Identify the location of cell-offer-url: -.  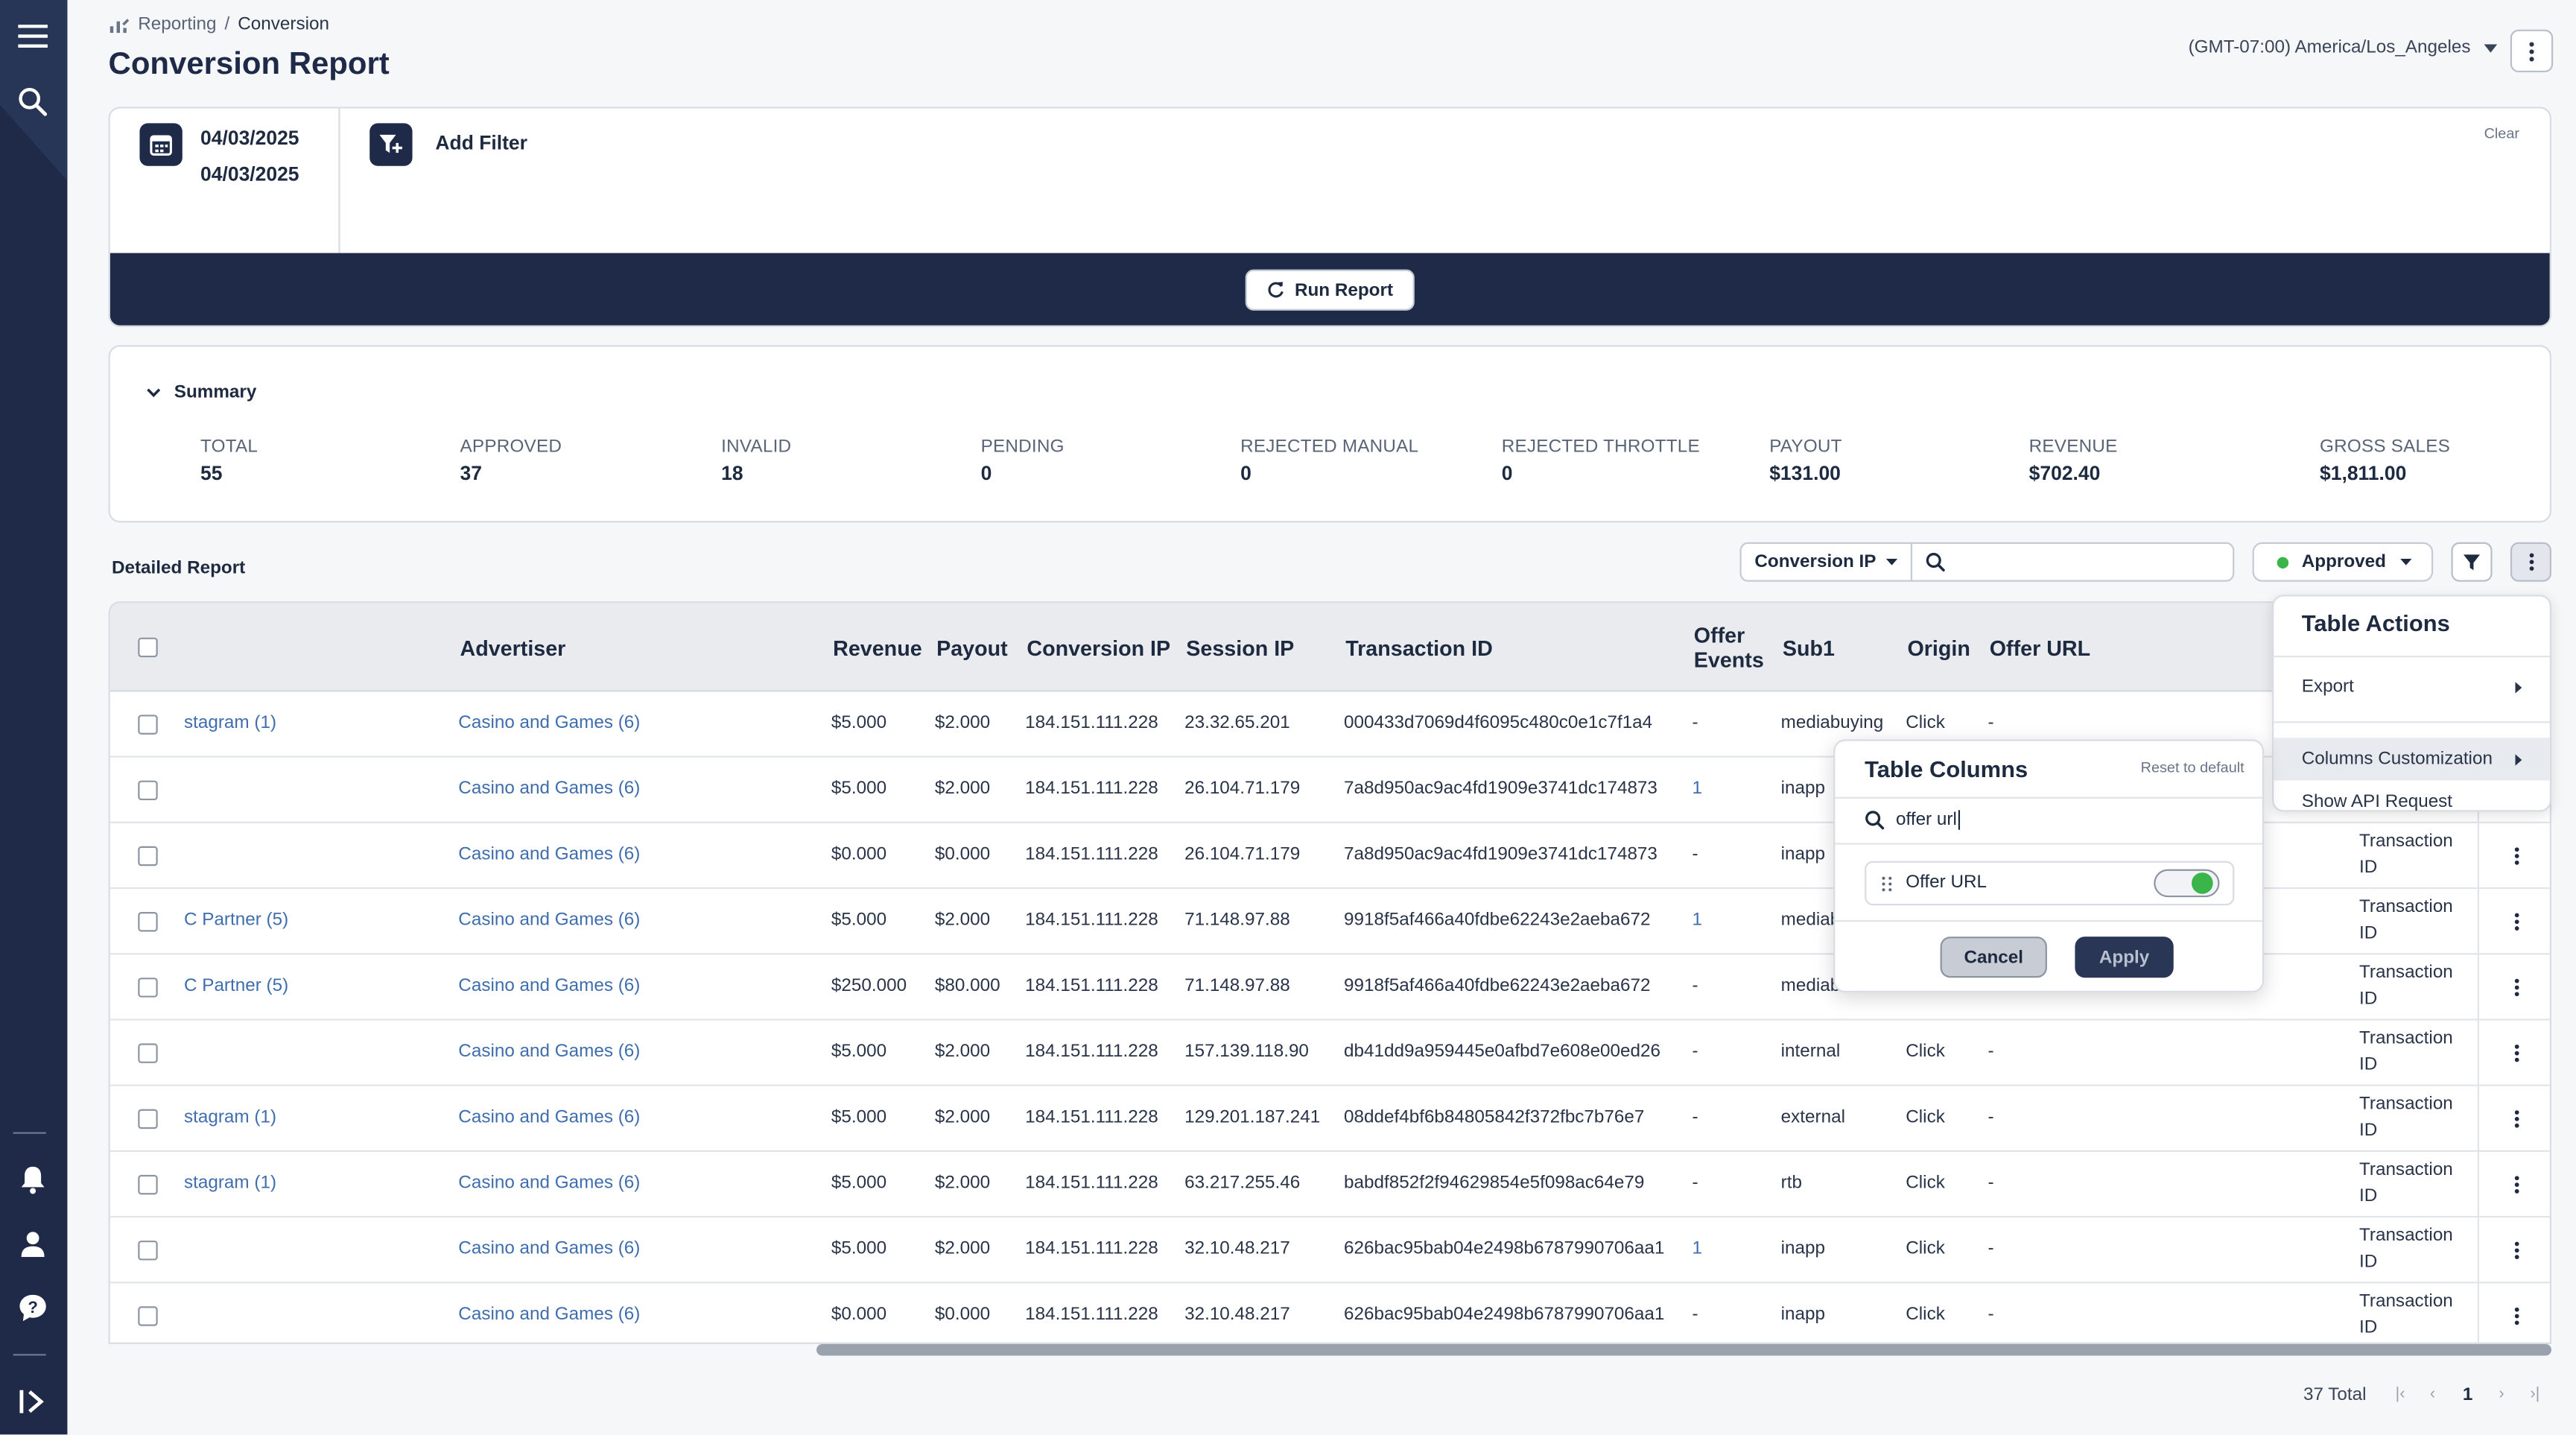
(1991, 1052).